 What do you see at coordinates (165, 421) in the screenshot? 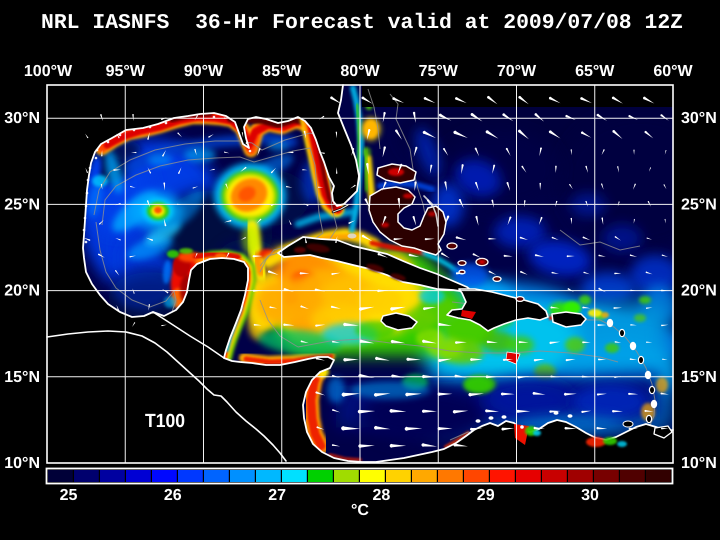
I see `svg-text: T100` at bounding box center [165, 421].